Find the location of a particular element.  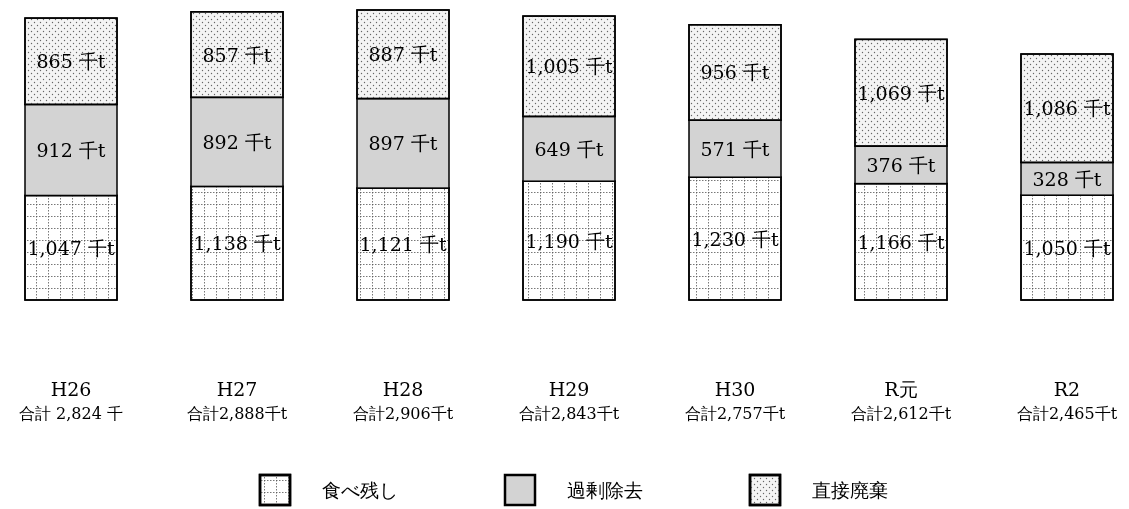

data-label: 1,230 千t is located at coordinates (735, 238).